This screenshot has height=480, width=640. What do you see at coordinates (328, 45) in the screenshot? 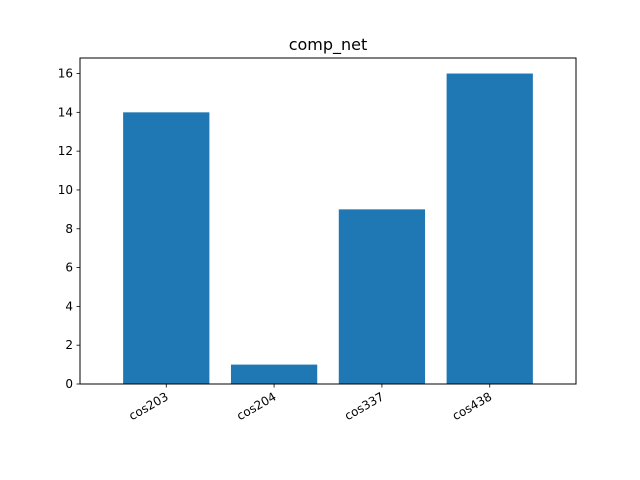
I see `chart-title: comp_net` at bounding box center [328, 45].